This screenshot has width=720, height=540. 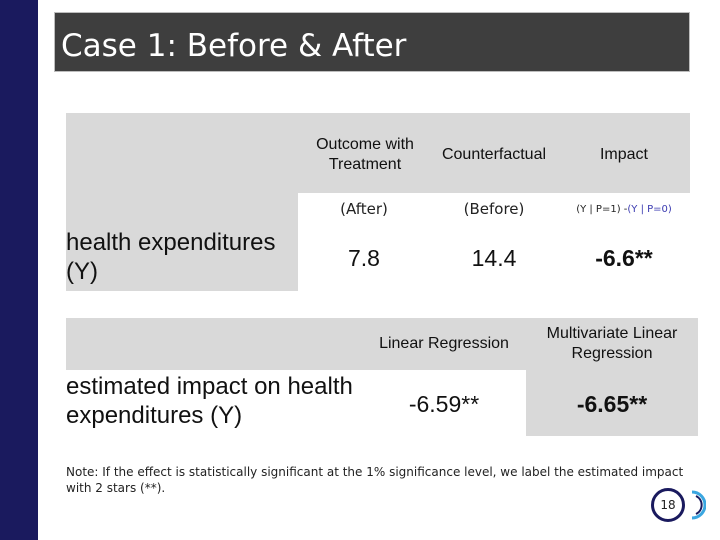 What do you see at coordinates (602, 209) in the screenshot?
I see `formula-treated: (Y | P=1) -` at bounding box center [602, 209].